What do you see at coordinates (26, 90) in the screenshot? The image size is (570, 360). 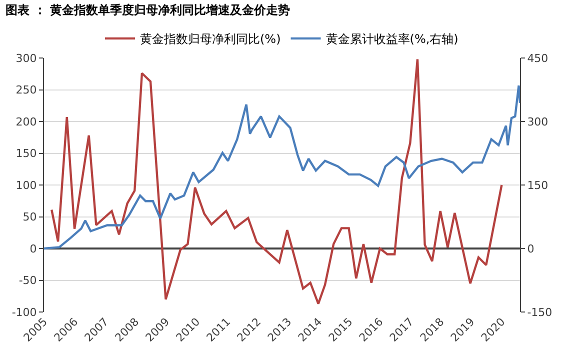 I see `y-tick-label: 250` at bounding box center [26, 90].